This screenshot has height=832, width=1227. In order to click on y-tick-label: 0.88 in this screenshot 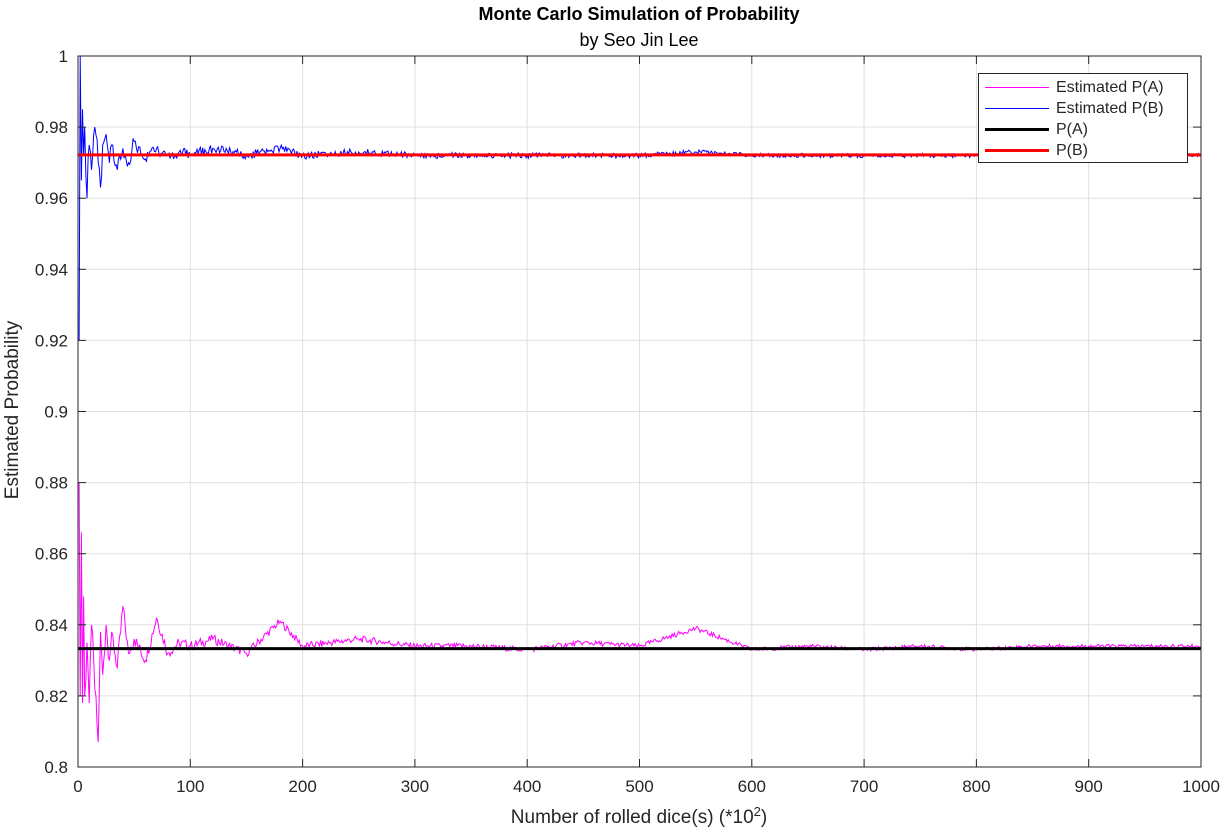, I will do `click(51, 483)`.